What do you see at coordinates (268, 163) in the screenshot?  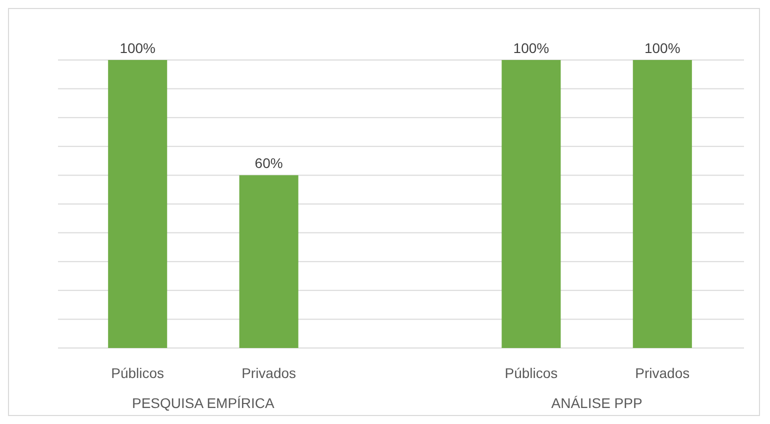 I see `data-label: 60%` at bounding box center [268, 163].